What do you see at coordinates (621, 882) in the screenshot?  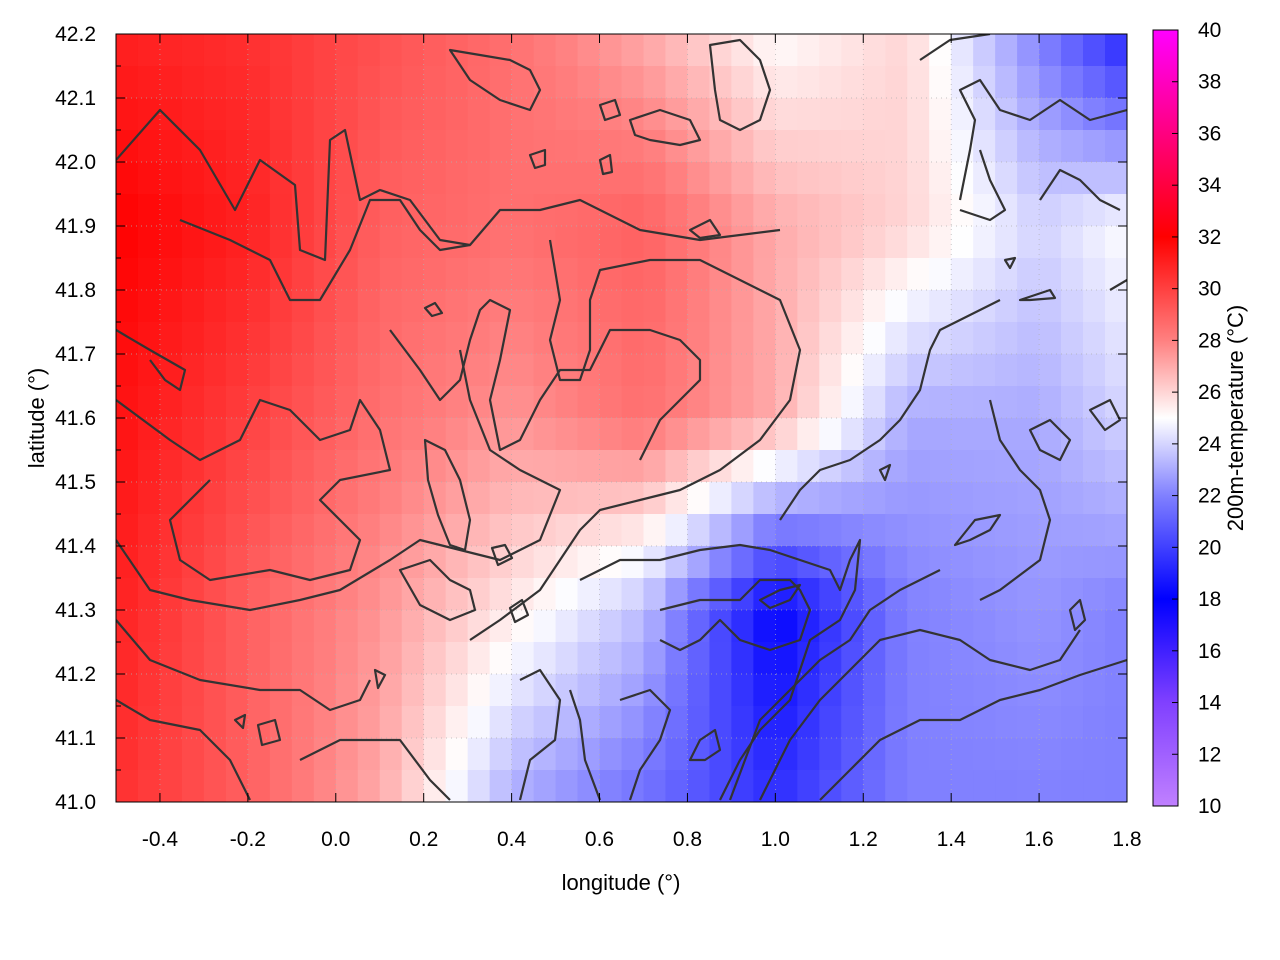 I see `x-axis-label: longitude (°)` at bounding box center [621, 882].